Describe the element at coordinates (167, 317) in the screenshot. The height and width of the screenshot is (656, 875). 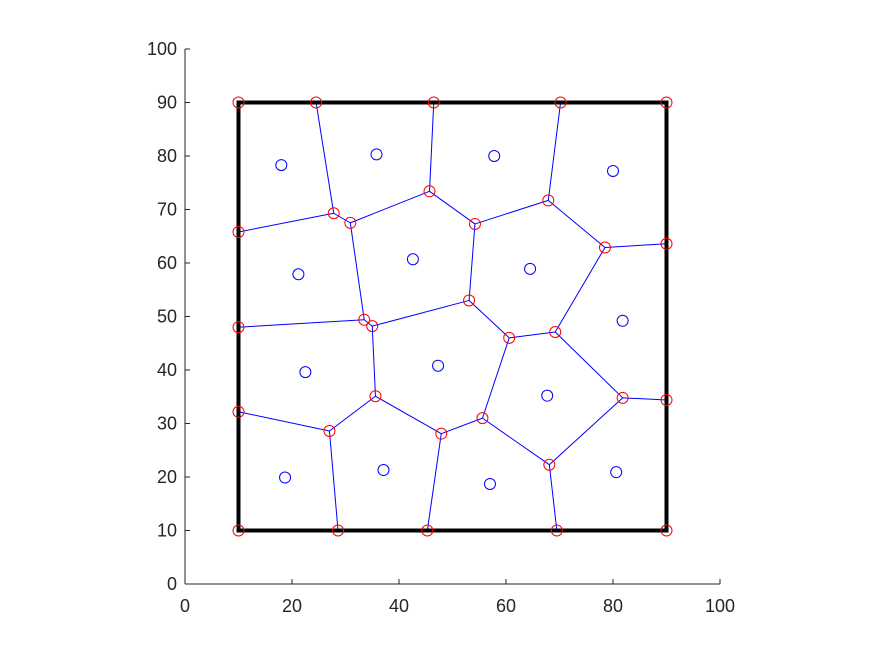
I see `y-tick-label: 50` at that location.